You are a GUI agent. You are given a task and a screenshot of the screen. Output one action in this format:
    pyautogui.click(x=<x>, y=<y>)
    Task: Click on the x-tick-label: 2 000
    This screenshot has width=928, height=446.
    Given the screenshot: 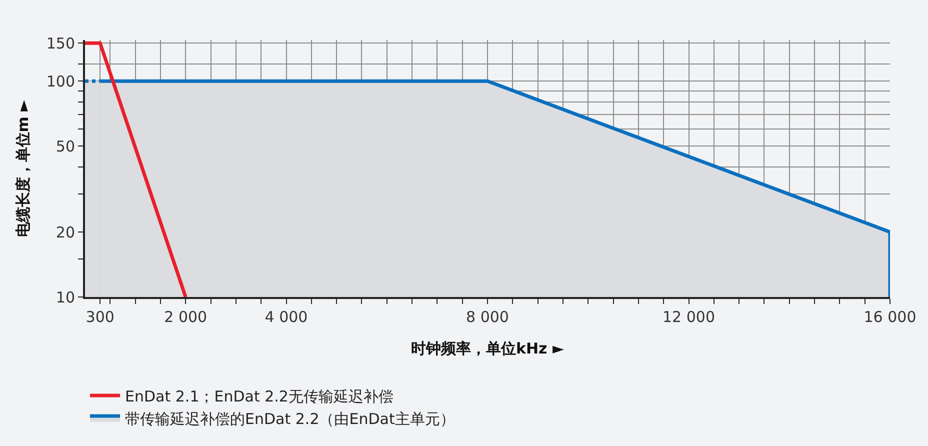 What is the action you would take?
    pyautogui.click(x=186, y=317)
    